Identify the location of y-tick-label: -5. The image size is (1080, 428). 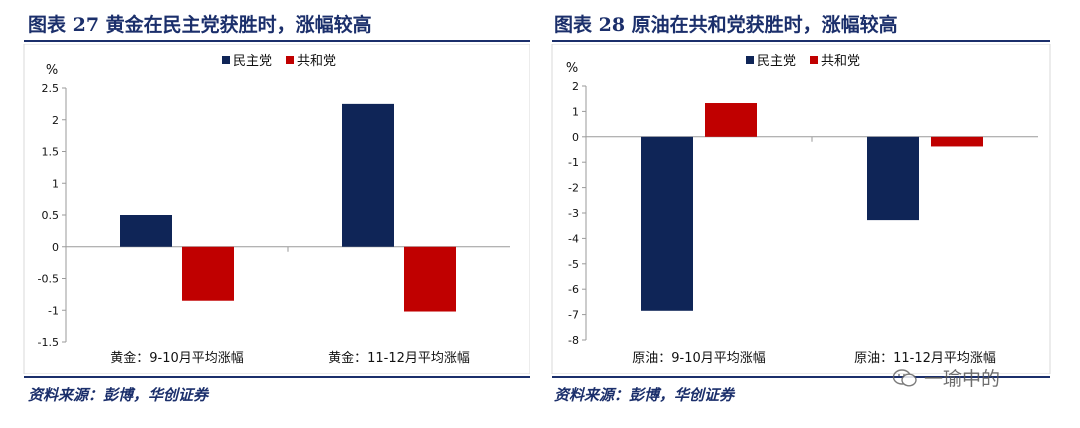
(573, 264).